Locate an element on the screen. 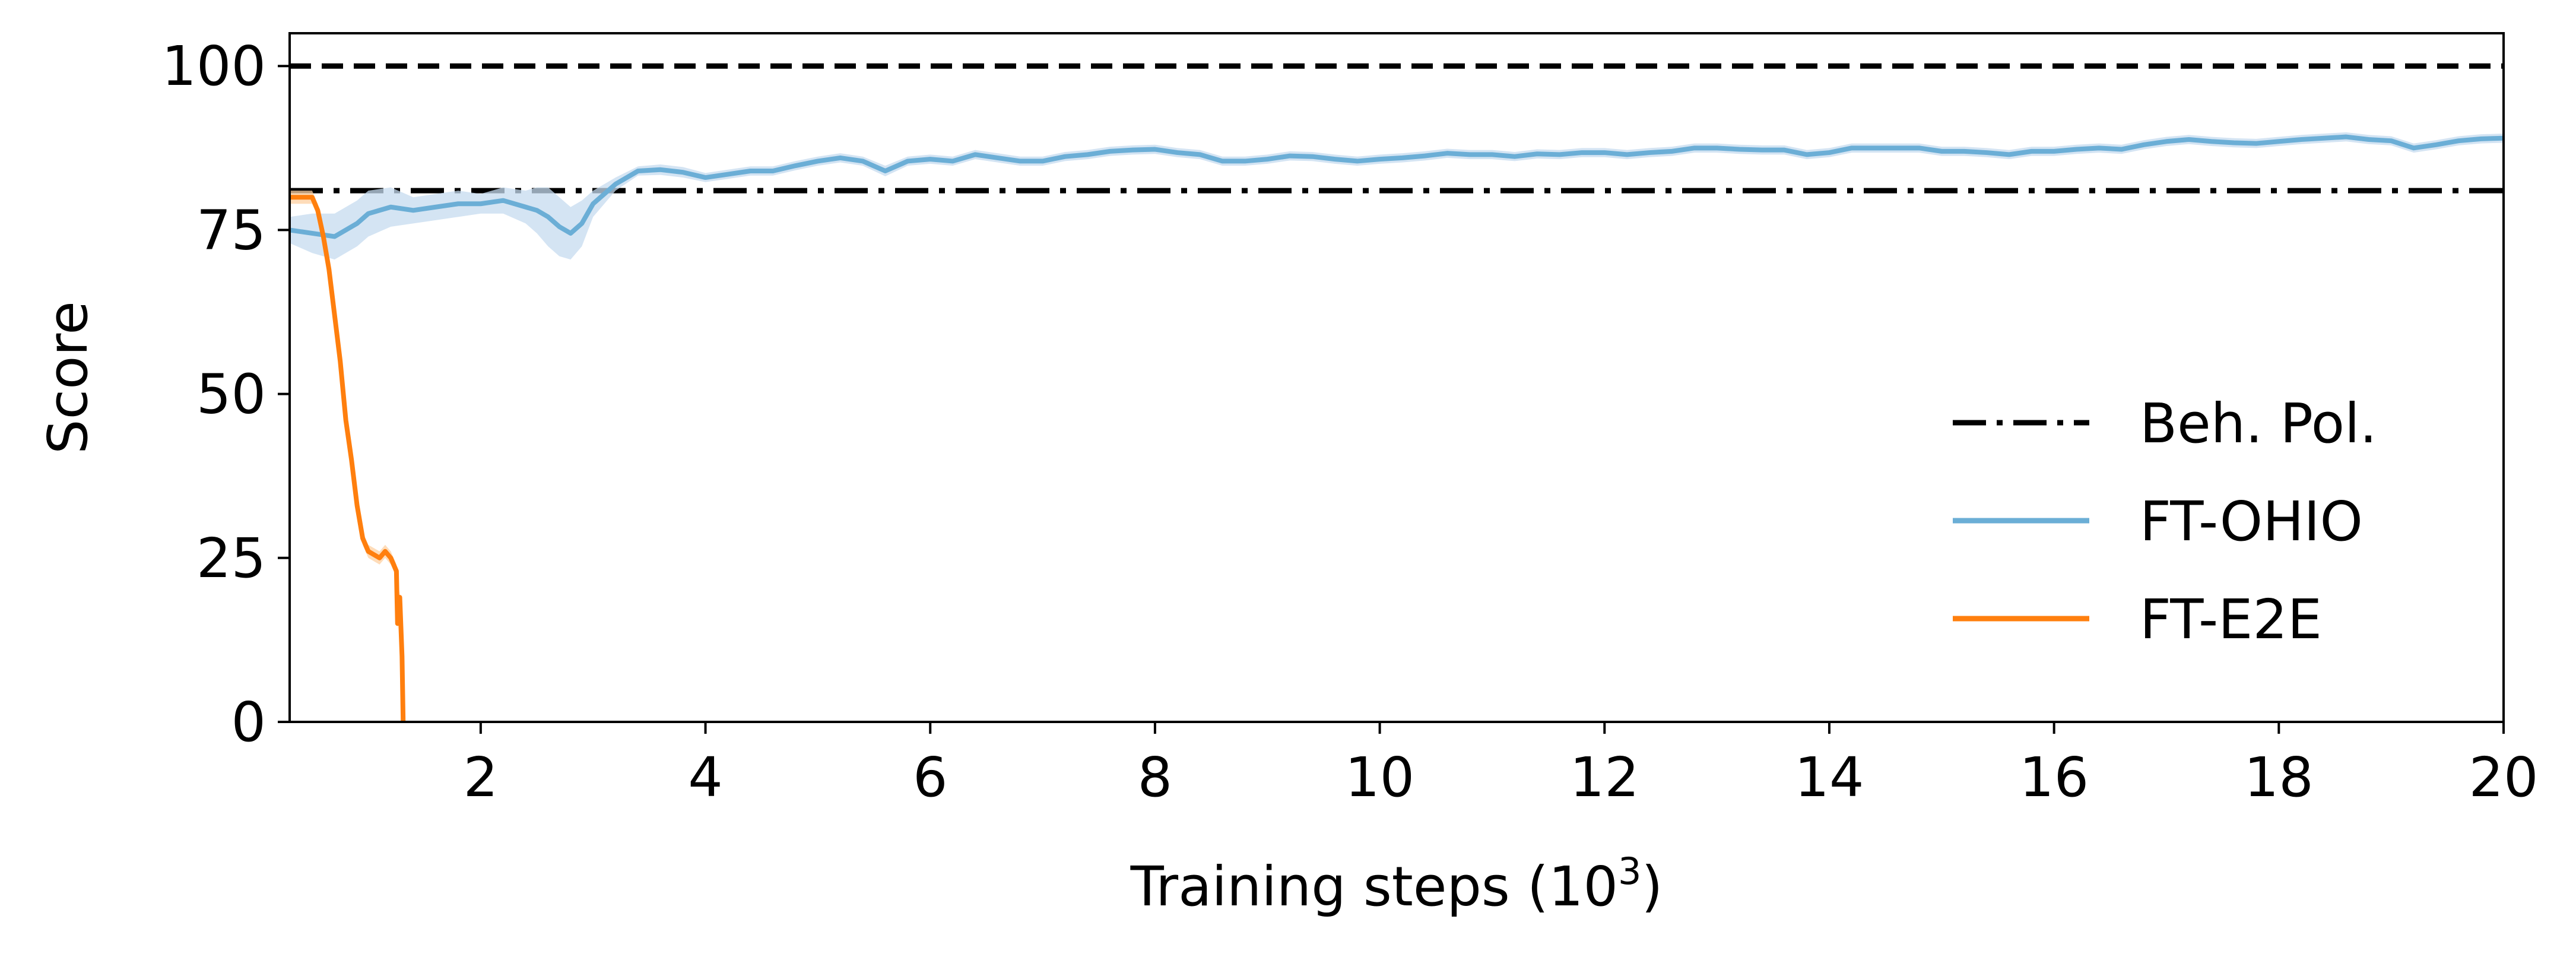 Image resolution: width=2576 pixels, height=957 pixels. legend: Beh. Pol. FT-OHIO FT-E2E is located at coordinates (2165, 521).